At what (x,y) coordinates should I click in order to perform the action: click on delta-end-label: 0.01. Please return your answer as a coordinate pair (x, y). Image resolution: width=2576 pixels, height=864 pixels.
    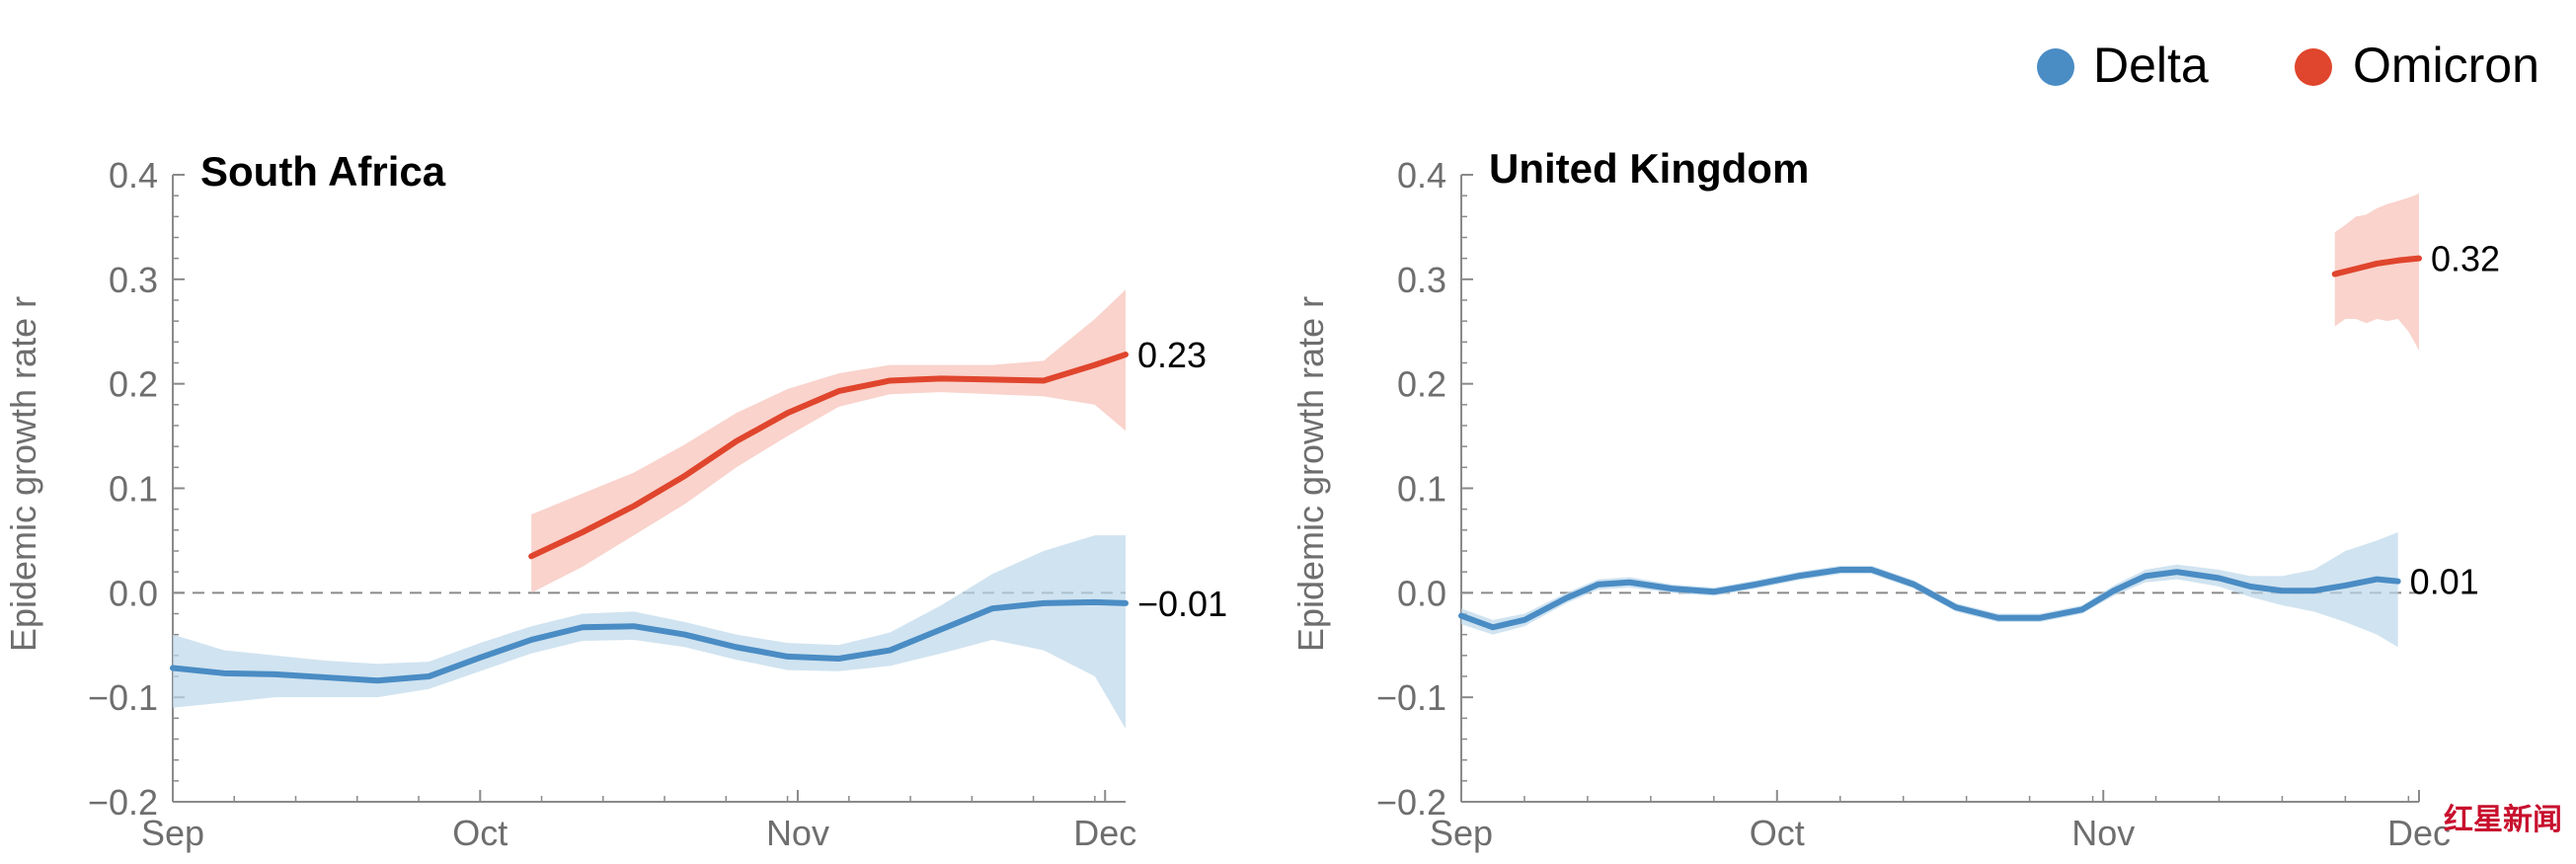
    Looking at the image, I should click on (2444, 582).